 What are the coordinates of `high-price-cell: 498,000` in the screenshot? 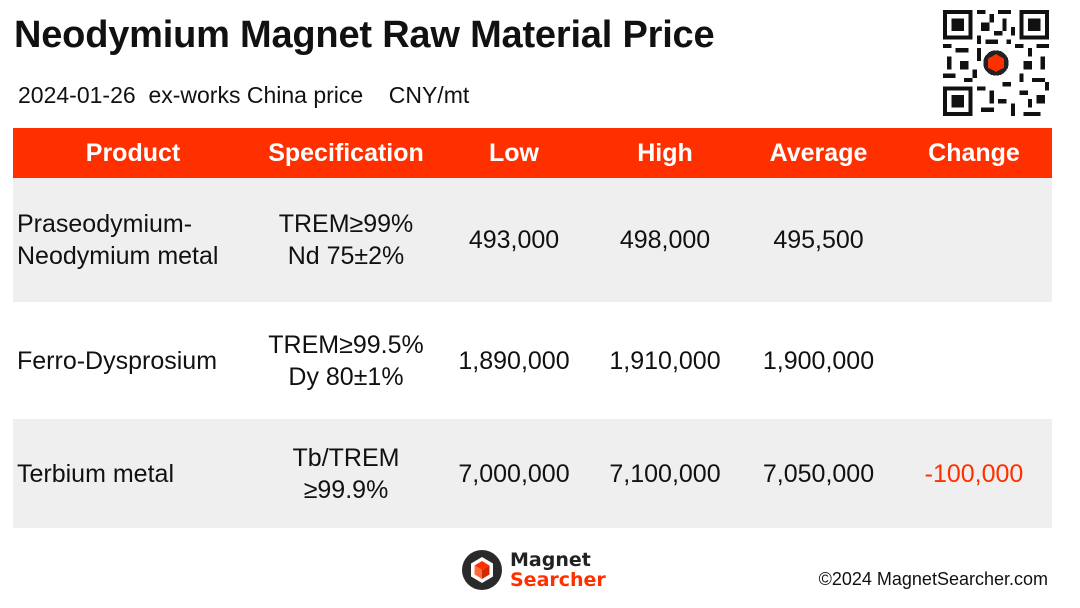 It's located at (665, 240).